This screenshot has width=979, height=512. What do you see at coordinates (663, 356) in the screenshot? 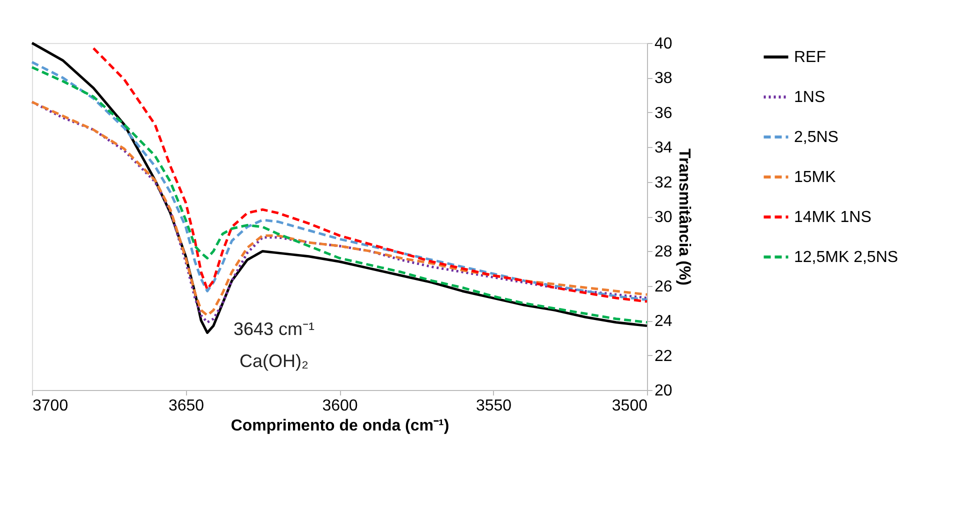
I see `y-tick-label: 22` at bounding box center [663, 356].